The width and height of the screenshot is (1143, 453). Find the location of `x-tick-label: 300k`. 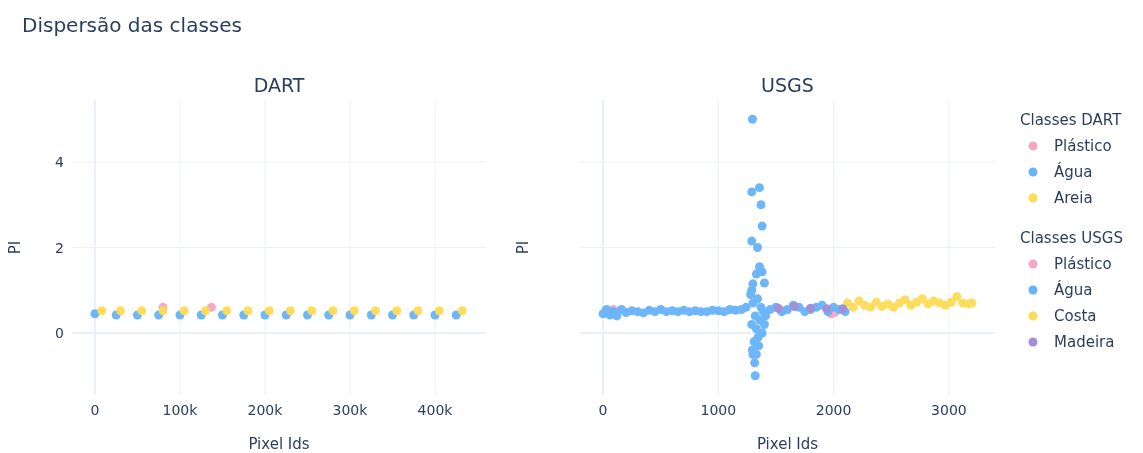

x-tick-label: 300k is located at coordinates (350, 410).